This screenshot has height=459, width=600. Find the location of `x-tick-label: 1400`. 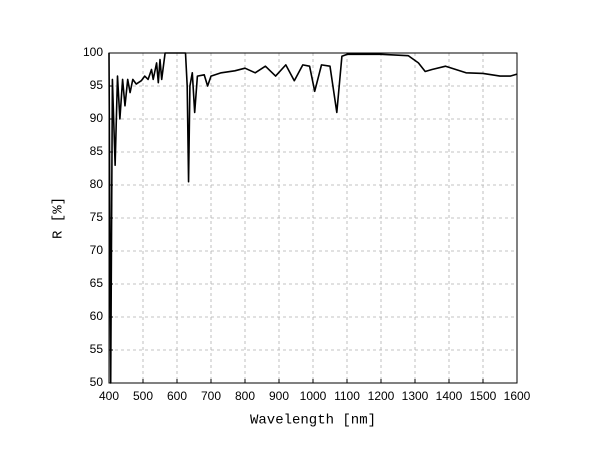

x-tick-label: 1400 is located at coordinates (449, 396).